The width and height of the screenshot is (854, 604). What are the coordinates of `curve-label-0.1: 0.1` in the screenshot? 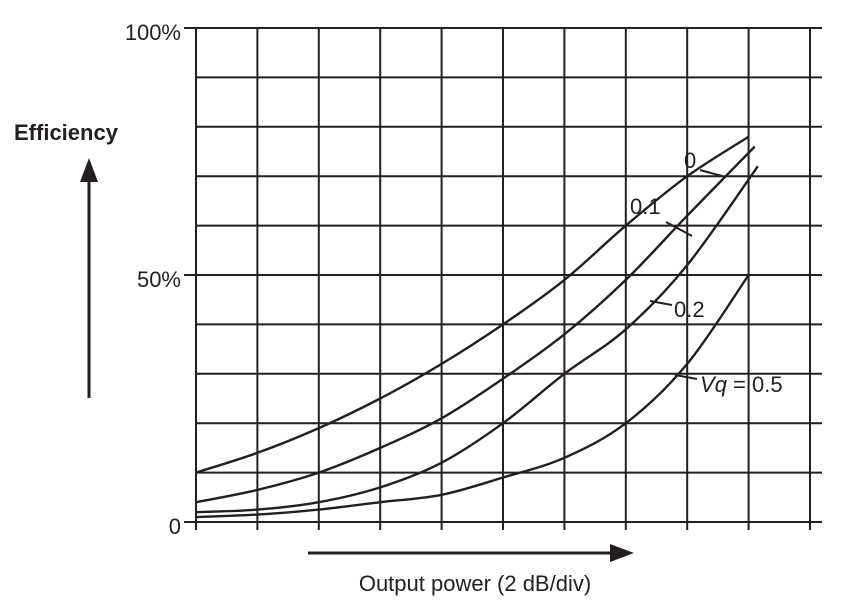 It's located at (645, 206).